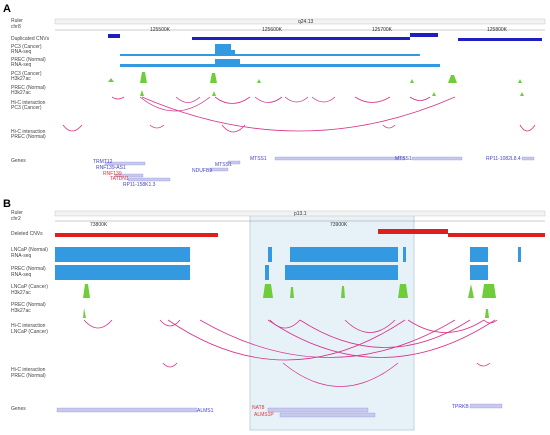  I want to click on chromosome-label: chr8, so click(16, 27).